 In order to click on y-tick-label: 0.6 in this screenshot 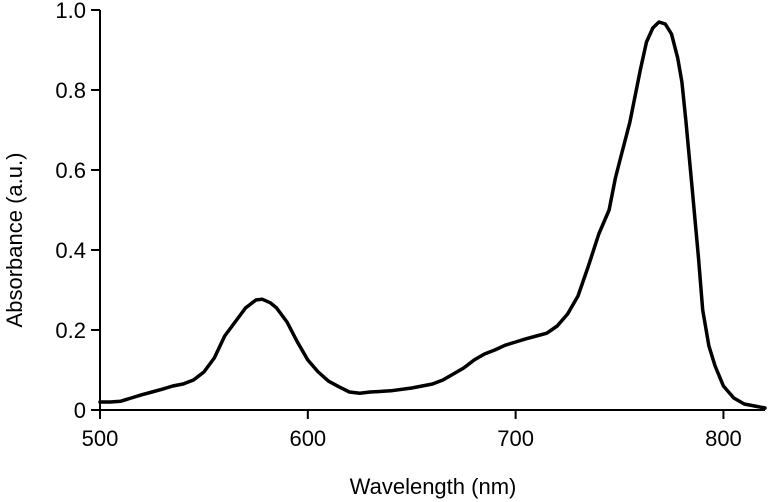, I will do `click(70, 170)`.